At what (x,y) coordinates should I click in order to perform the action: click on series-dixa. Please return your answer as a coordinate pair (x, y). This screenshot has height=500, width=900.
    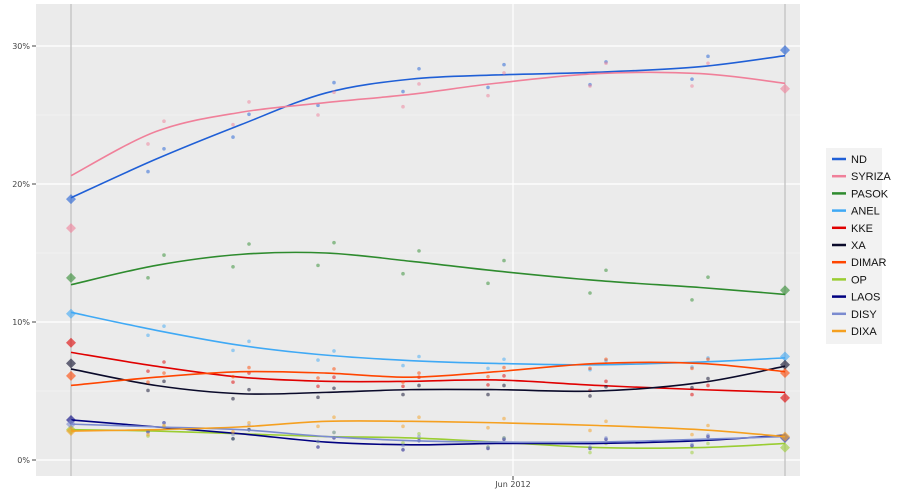
    Looking at the image, I should click on (428, 428).